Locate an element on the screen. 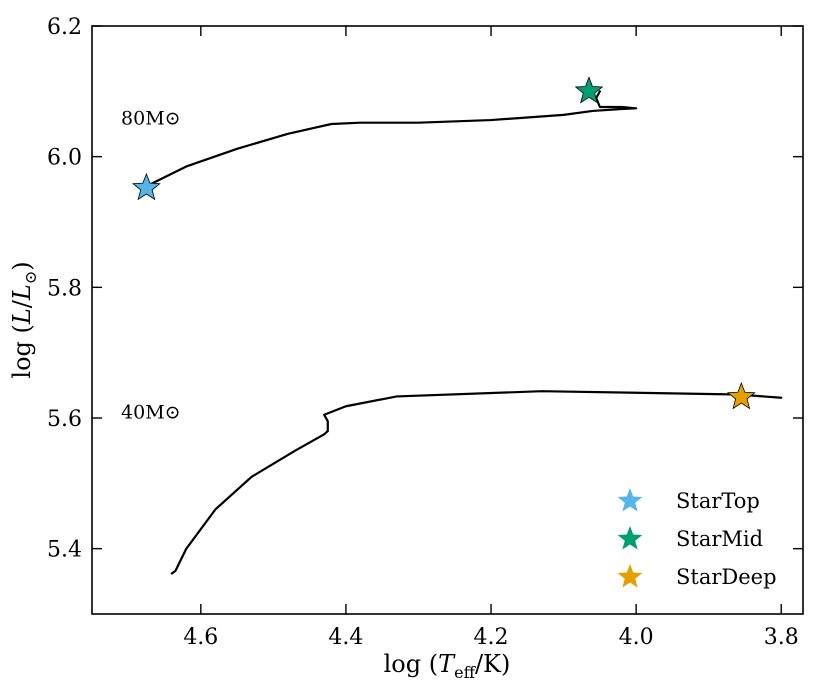 The width and height of the screenshot is (830, 684). star-marker-stardeep is located at coordinates (741, 395).